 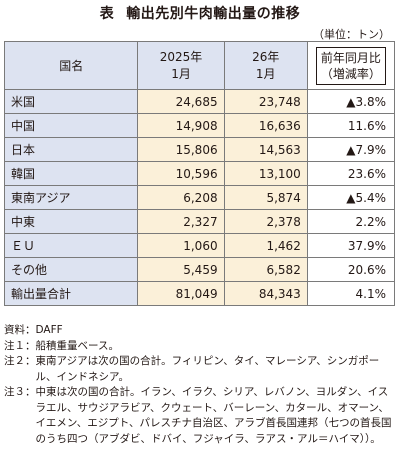 I want to click on row-2025-value: 10,596, so click(x=181, y=173).